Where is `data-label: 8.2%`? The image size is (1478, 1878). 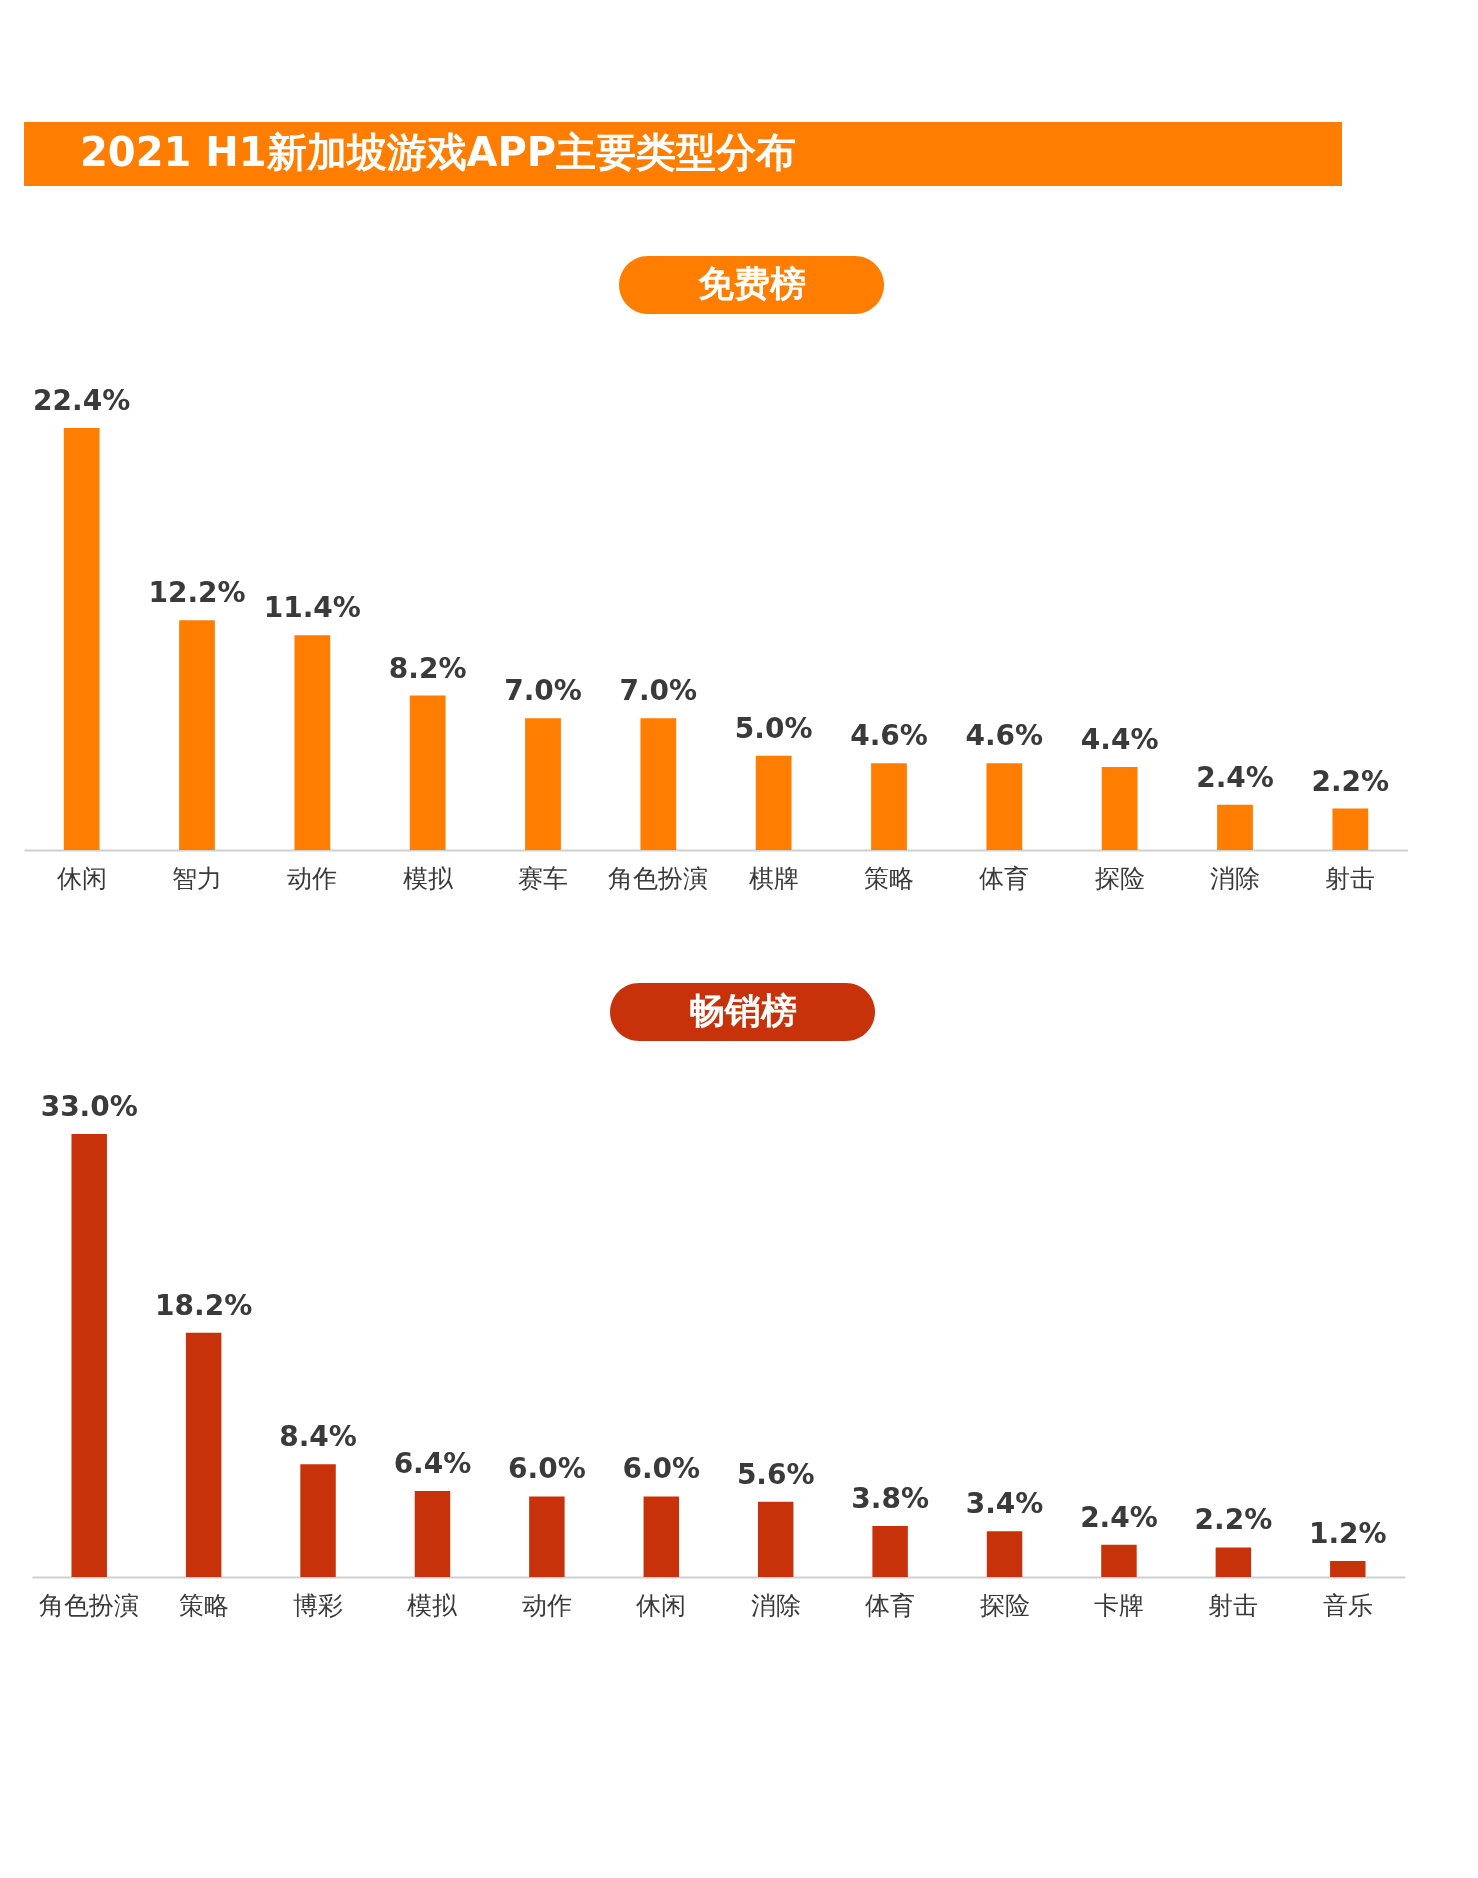
data-label: 8.2% is located at coordinates (427, 668).